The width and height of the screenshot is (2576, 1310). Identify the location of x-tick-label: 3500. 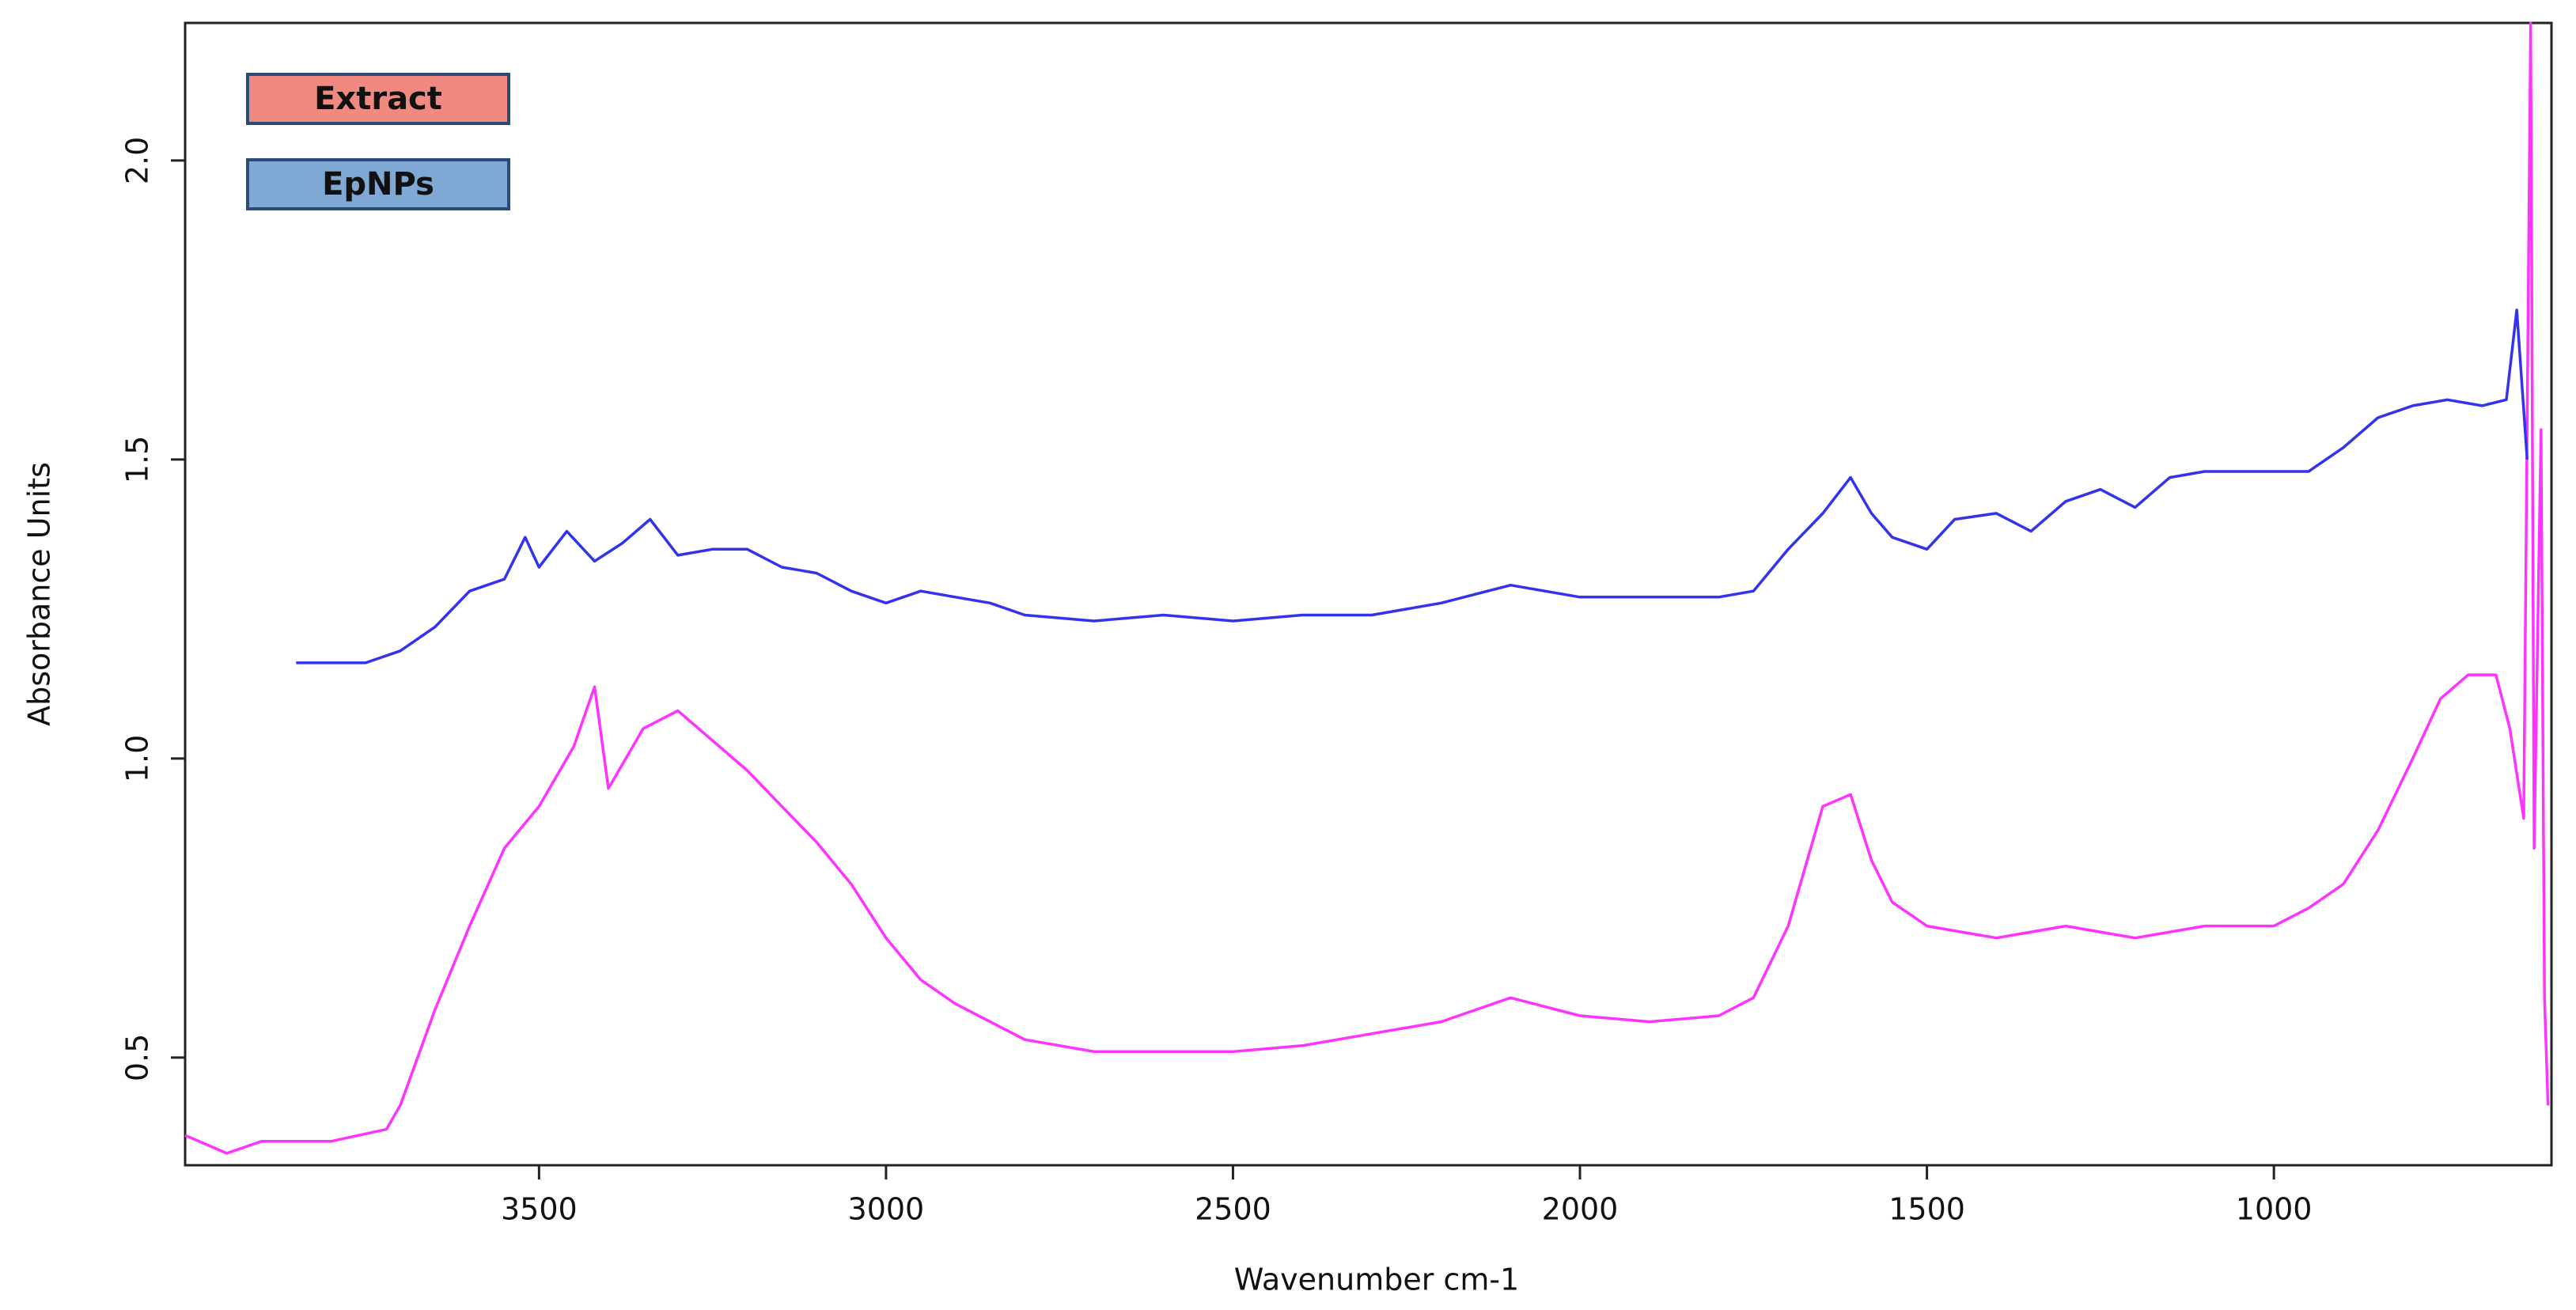
(539, 1209).